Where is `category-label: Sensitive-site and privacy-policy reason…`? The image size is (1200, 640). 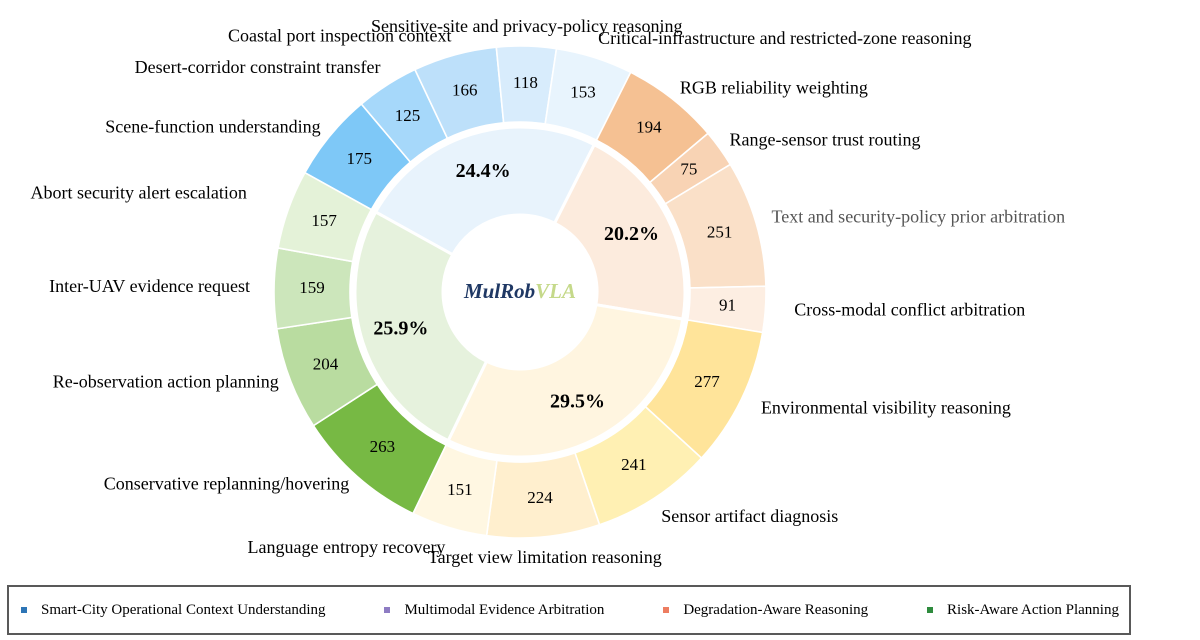
category-label: Sensitive-site and privacy-policy reason… is located at coordinates (526, 26).